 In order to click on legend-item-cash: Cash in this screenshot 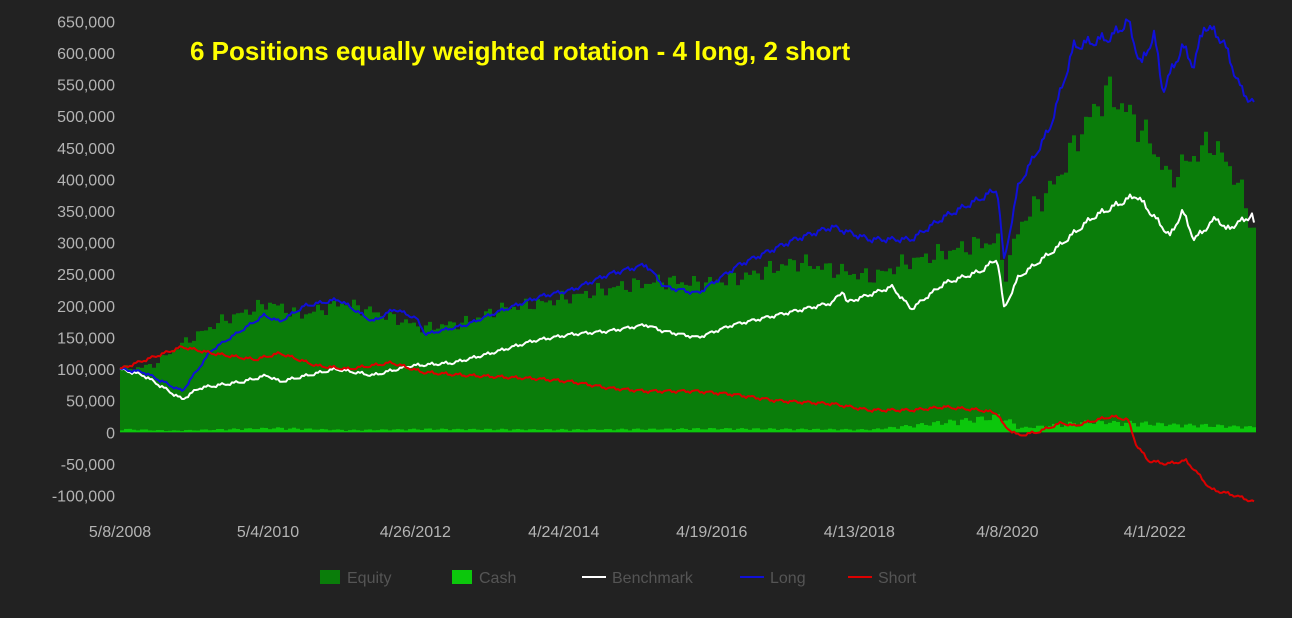, I will do `click(484, 578)`.